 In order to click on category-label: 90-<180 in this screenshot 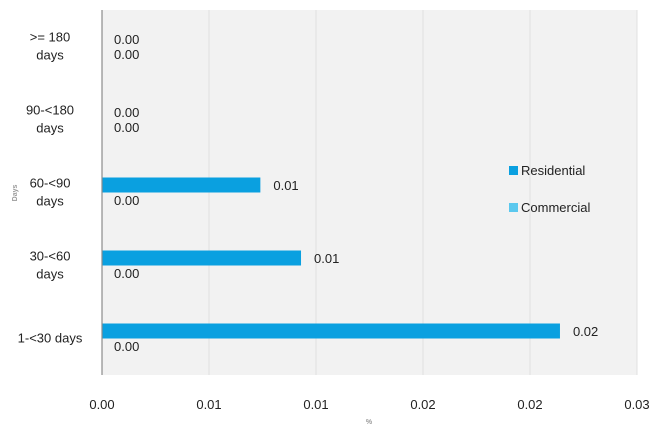, I will do `click(50, 110)`.